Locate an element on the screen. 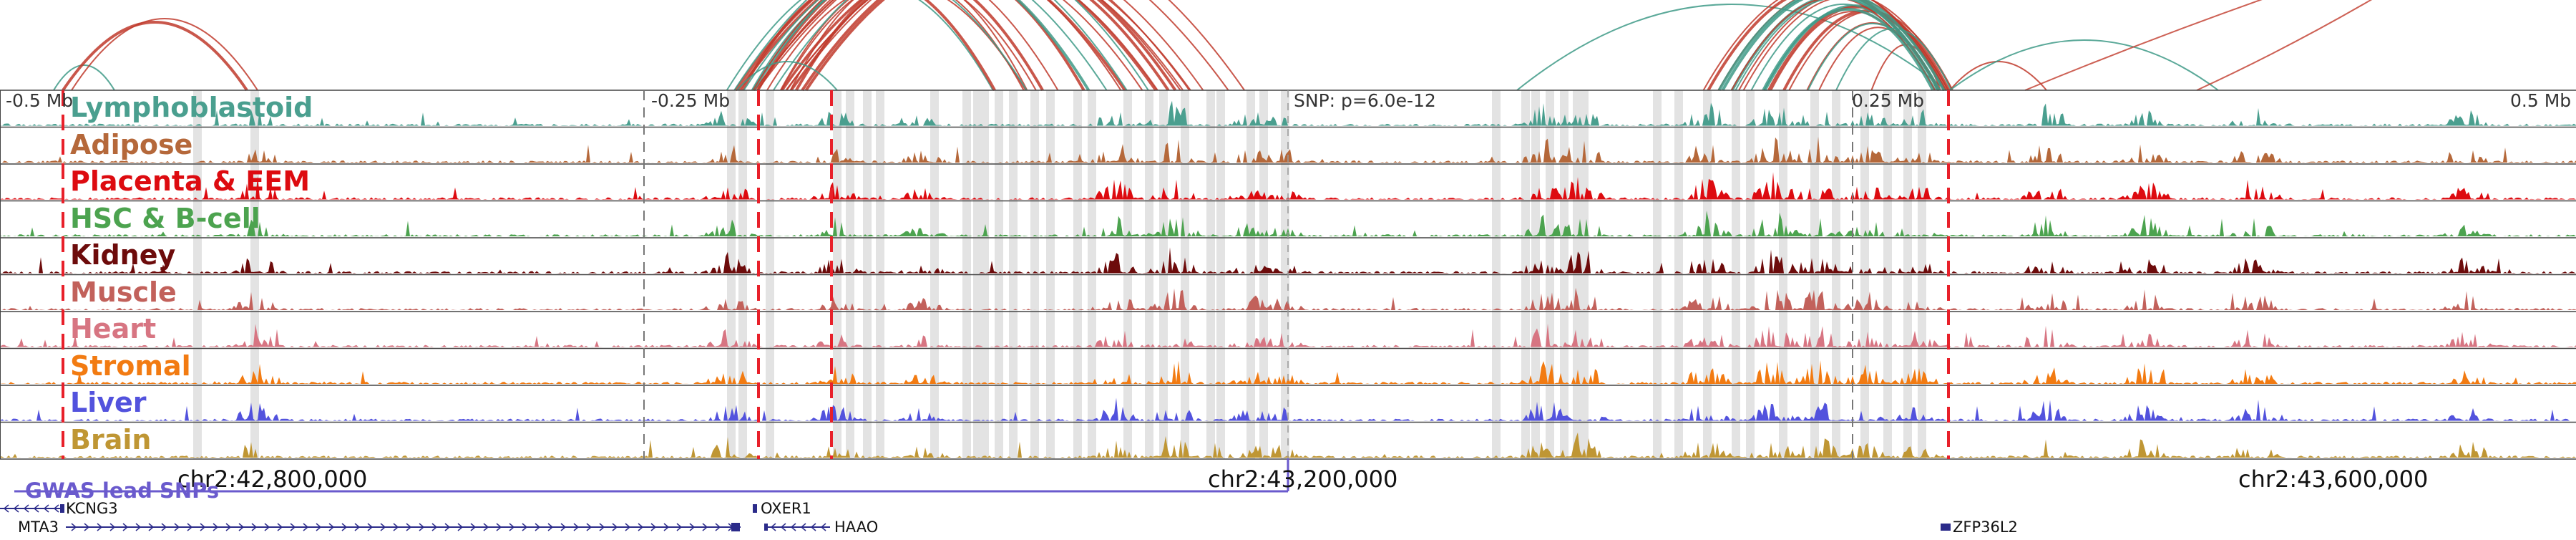 The height and width of the screenshot is (540, 2576). label-minus-0-5mb: -0.5 Mb is located at coordinates (40, 100).